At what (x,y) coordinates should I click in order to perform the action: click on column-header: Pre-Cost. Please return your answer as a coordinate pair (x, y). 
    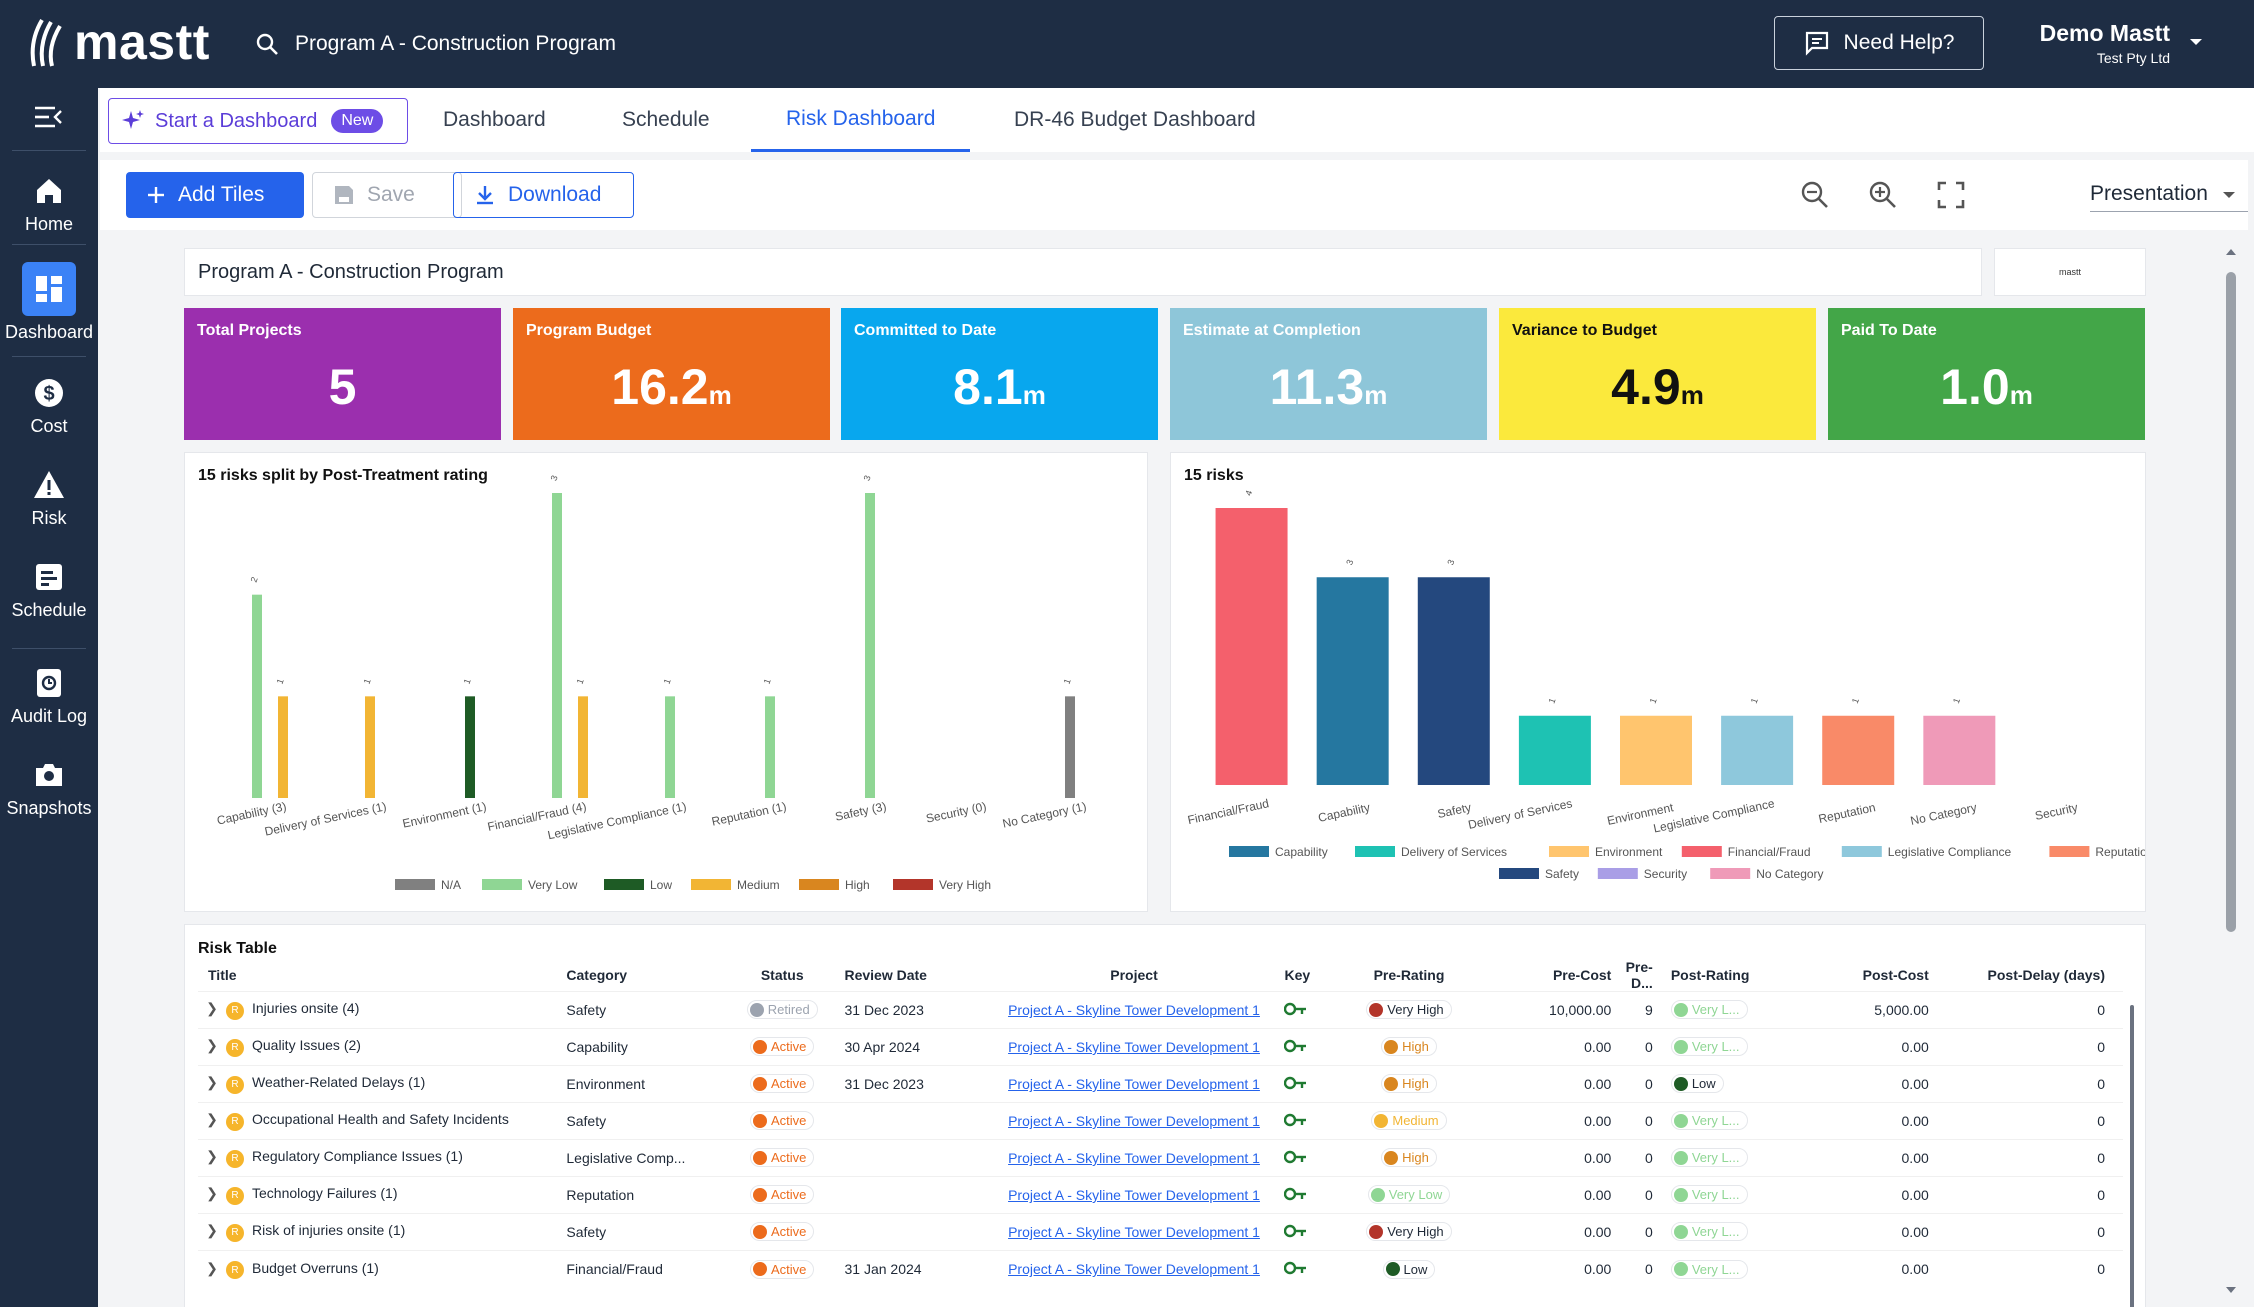
    Looking at the image, I should click on (1582, 975).